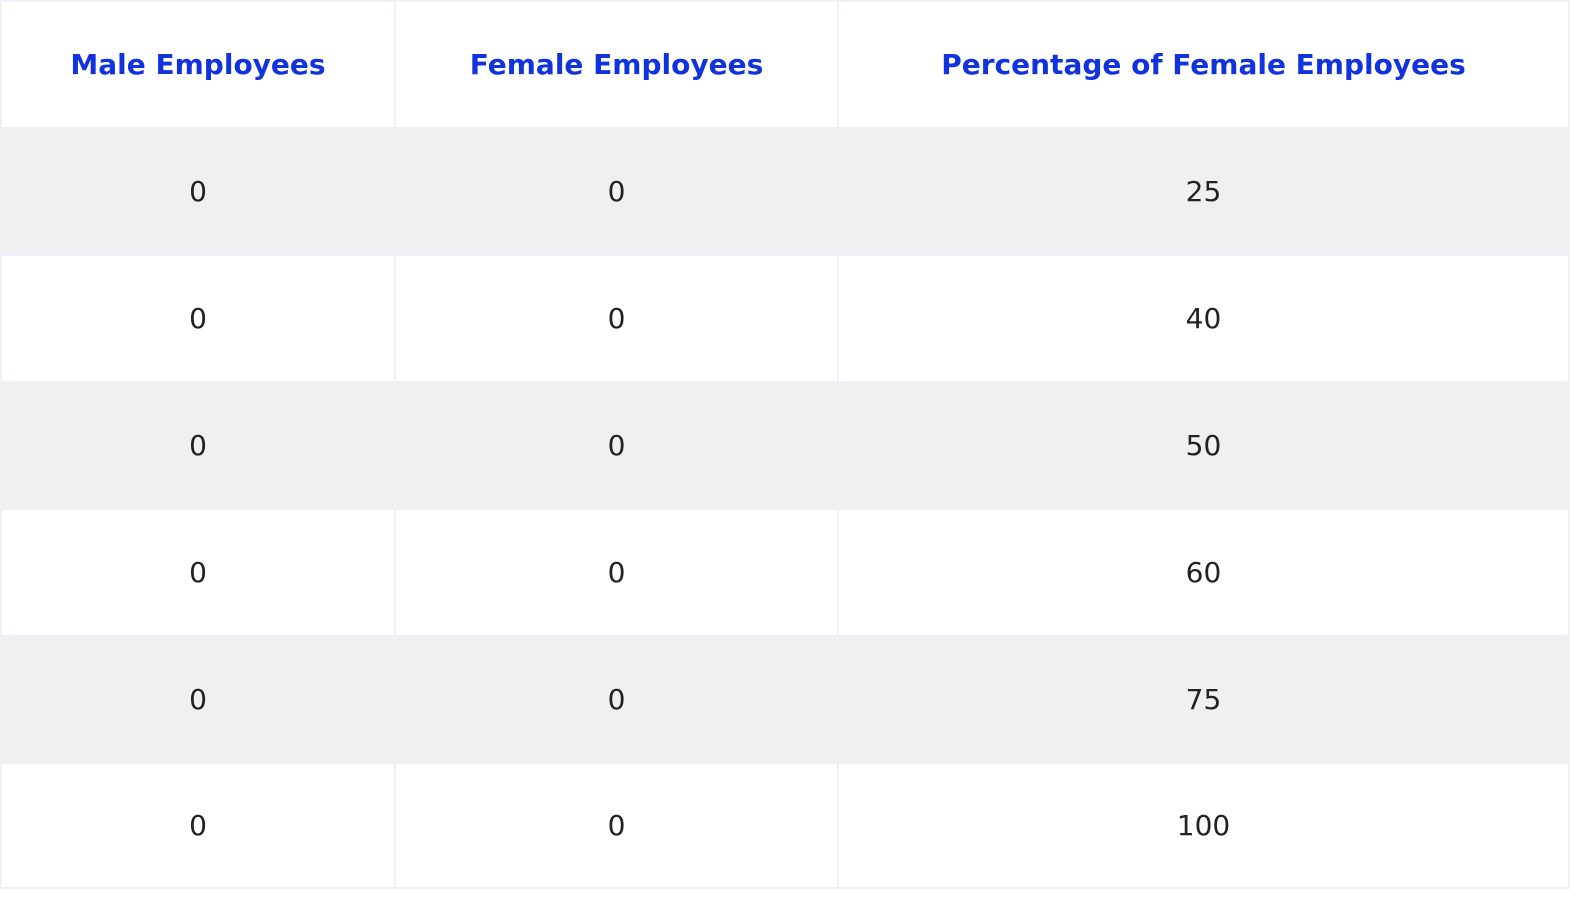 The height and width of the screenshot is (902, 1594). I want to click on cell-percentage-female: 60, so click(1203, 572).